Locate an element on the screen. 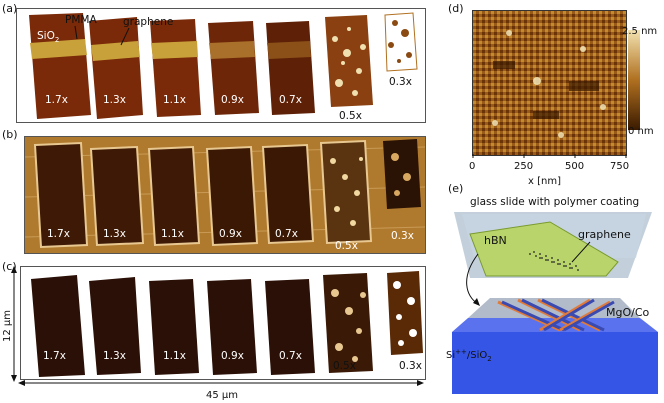 This screenshot has height=403, width=664. device-schematic: hBN graphene MgO/Co Si++/SiO2 is located at coordinates (552, 303).